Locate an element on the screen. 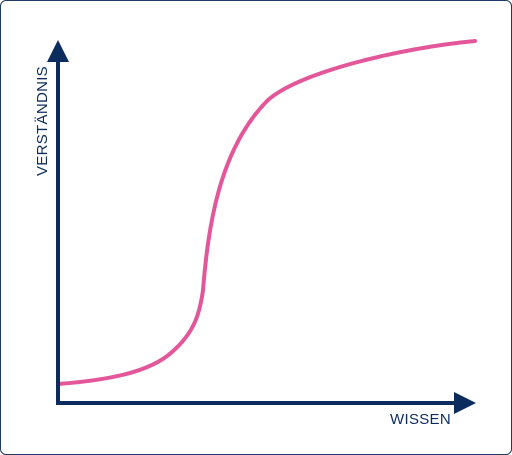  x-axis-arrow-icon is located at coordinates (465, 403).